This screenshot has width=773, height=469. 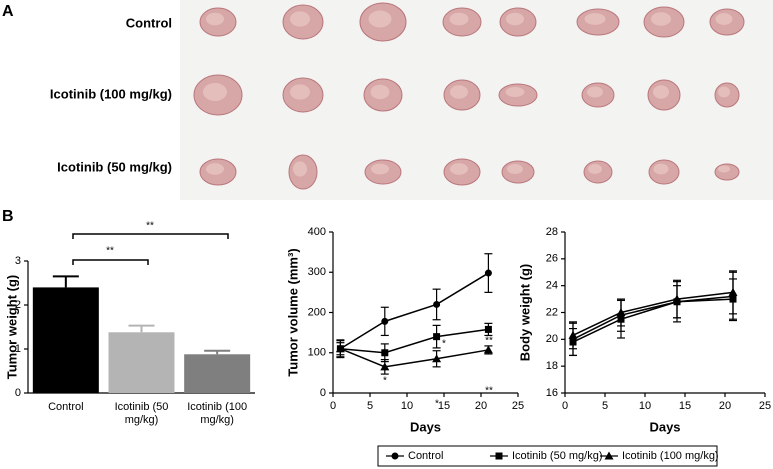 I want to click on x-tick-label: 0, so click(x=565, y=406).